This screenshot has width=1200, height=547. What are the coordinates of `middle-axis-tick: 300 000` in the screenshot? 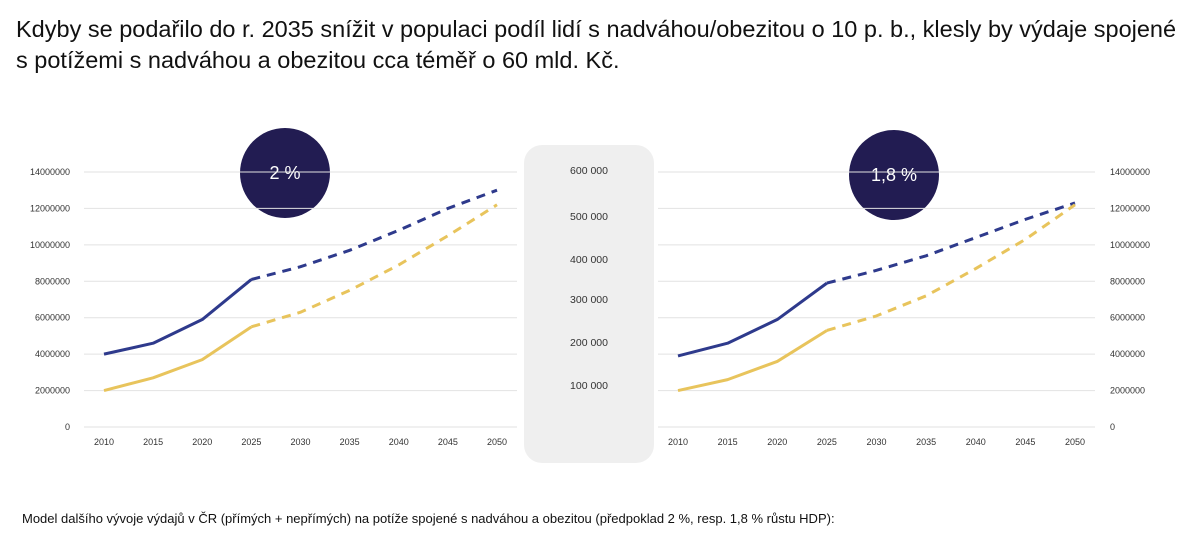 It's located at (589, 300).